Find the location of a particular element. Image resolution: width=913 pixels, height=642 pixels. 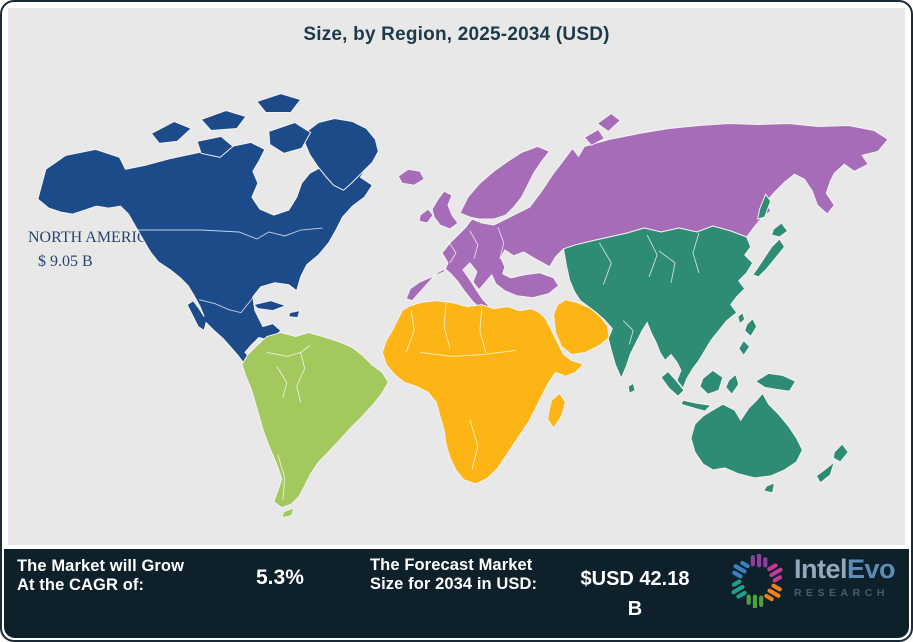

intelevo-logo-icon is located at coordinates (757, 581).